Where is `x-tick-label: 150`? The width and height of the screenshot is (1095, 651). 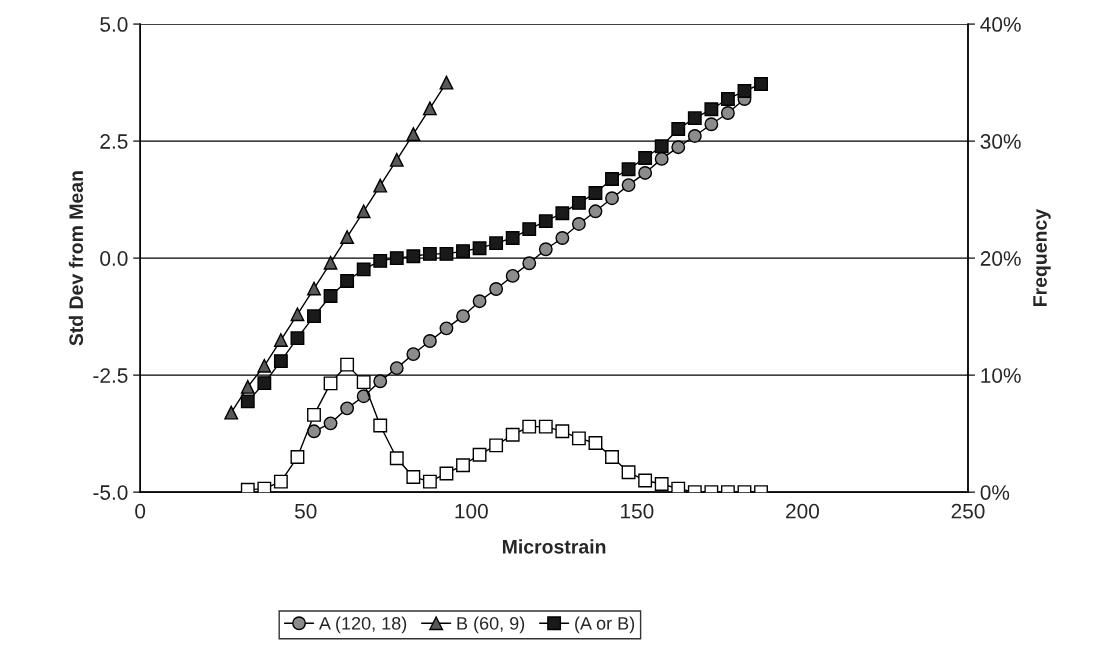 x-tick-label: 150 is located at coordinates (637, 511).